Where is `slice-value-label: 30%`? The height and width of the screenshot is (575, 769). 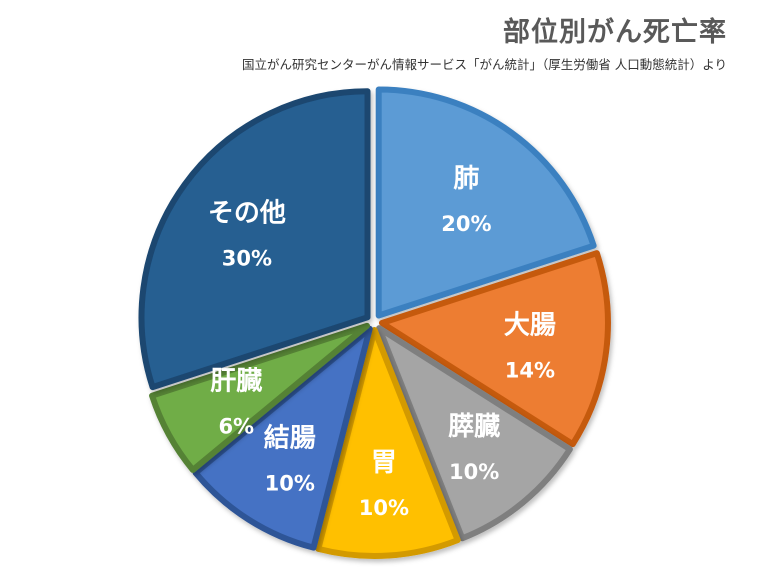 slice-value-label: 30% is located at coordinates (247, 259).